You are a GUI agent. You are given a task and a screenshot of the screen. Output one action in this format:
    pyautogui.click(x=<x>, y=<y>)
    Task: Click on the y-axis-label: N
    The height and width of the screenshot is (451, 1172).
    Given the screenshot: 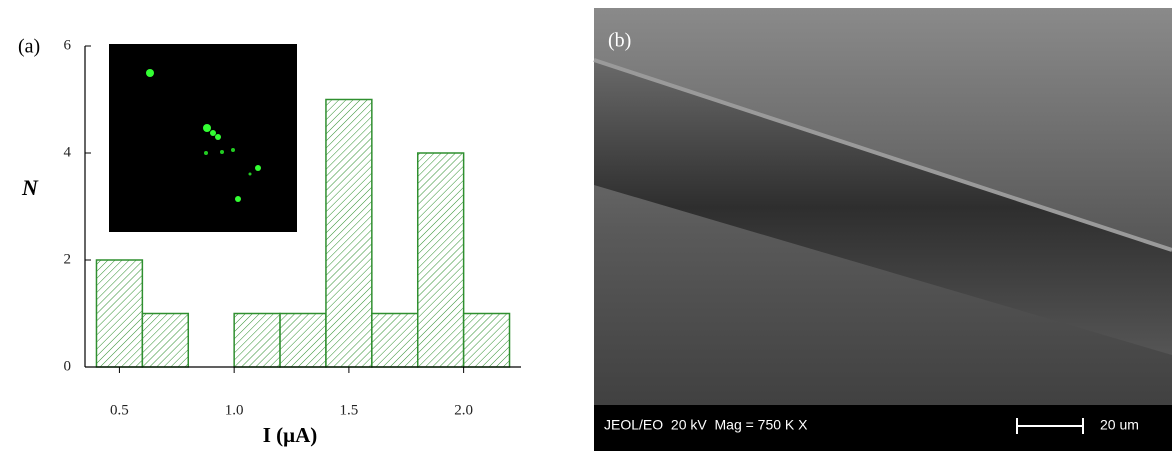 What is the action you would take?
    pyautogui.click(x=30, y=187)
    